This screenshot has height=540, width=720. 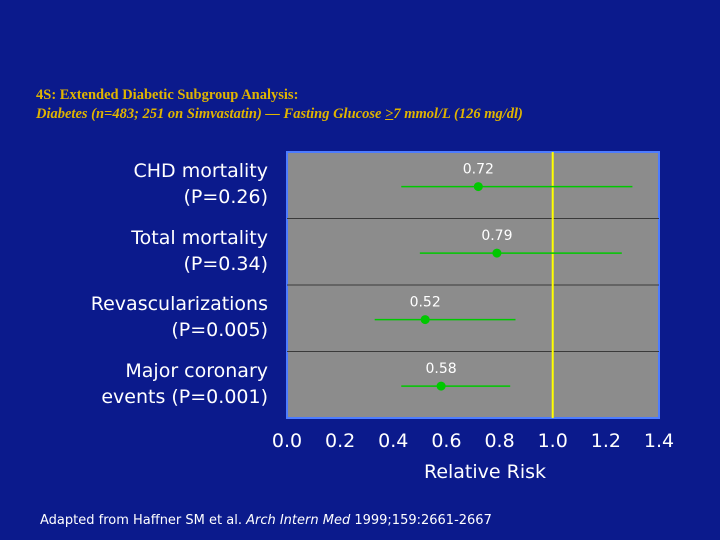 I want to click on title-ge-symbol: >, so click(x=389, y=114).